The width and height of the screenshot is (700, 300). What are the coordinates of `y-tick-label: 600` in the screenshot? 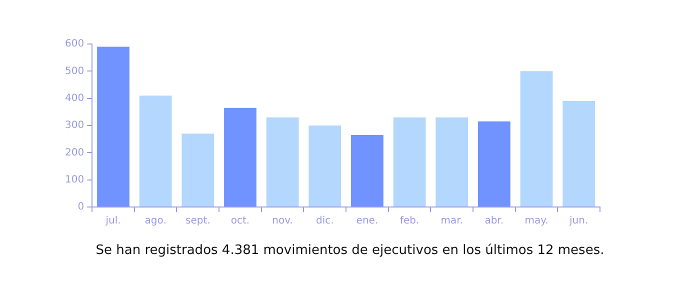 It's located at (74, 44).